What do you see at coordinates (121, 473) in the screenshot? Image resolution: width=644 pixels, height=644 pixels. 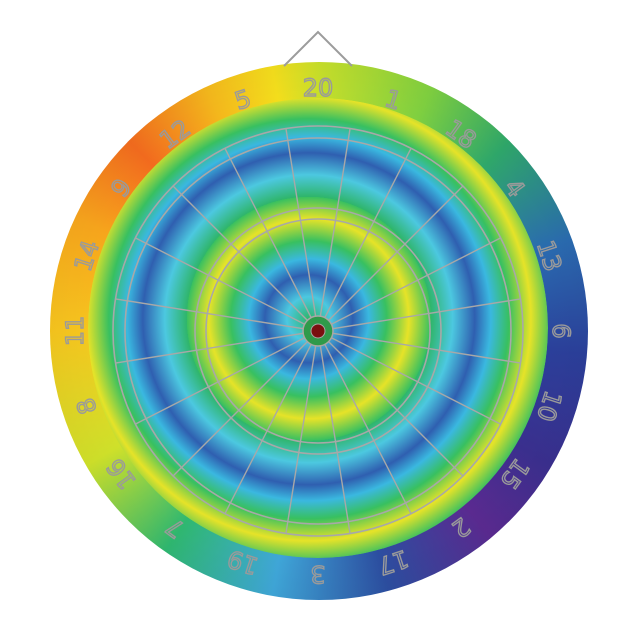 I see `segment-number: 16` at bounding box center [121, 473].